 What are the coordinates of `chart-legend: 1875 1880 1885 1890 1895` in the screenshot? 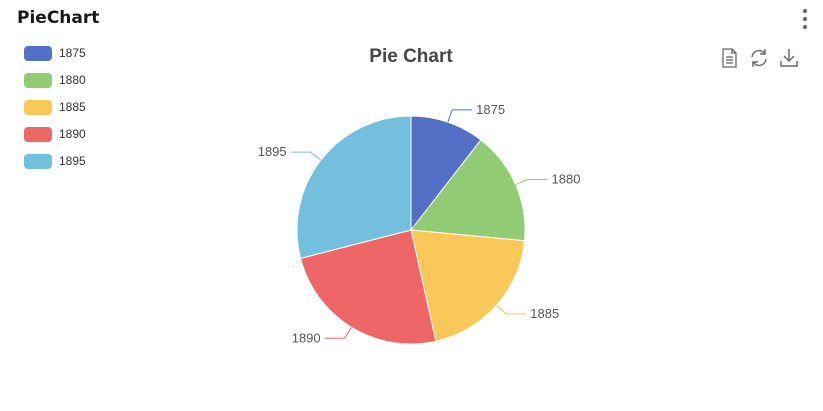 It's located at (55, 111).